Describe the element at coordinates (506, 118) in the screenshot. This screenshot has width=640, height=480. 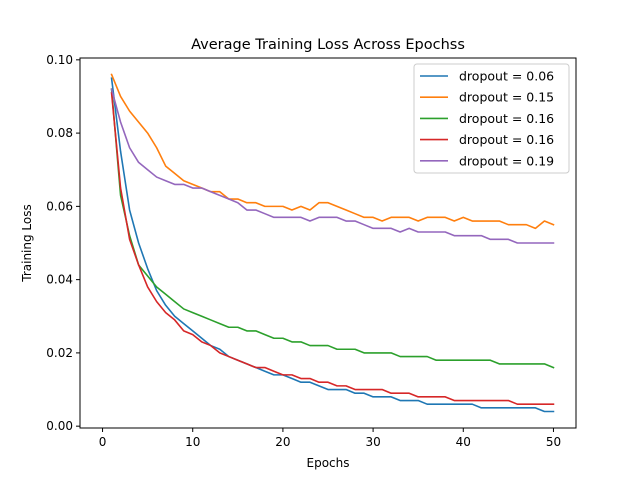
I see `legend-label-3: dropout = 0.16` at that location.